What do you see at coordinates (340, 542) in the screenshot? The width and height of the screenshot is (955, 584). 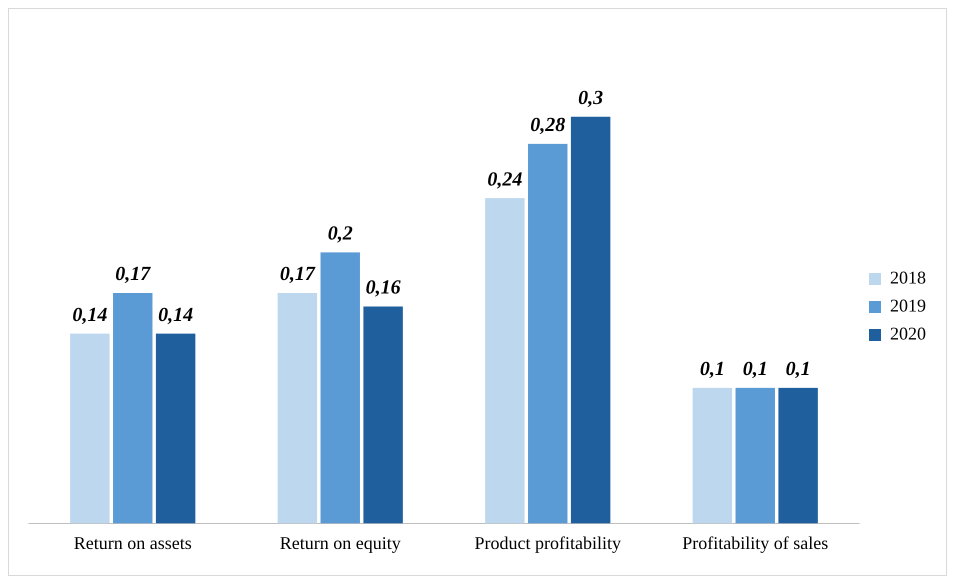 I see `x-tick-label: Return on equity` at bounding box center [340, 542].